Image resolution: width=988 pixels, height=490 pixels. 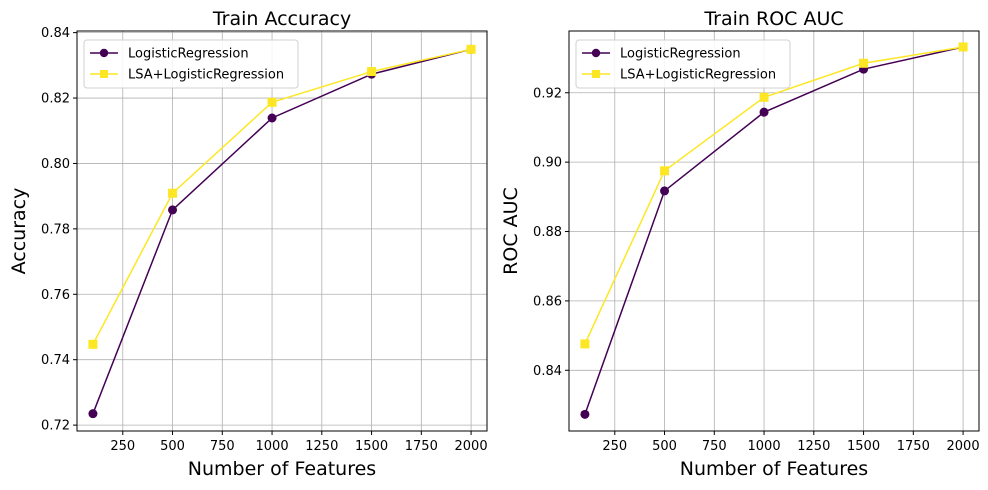 I want to click on y-tick-label: 0.72, so click(x=55, y=426).